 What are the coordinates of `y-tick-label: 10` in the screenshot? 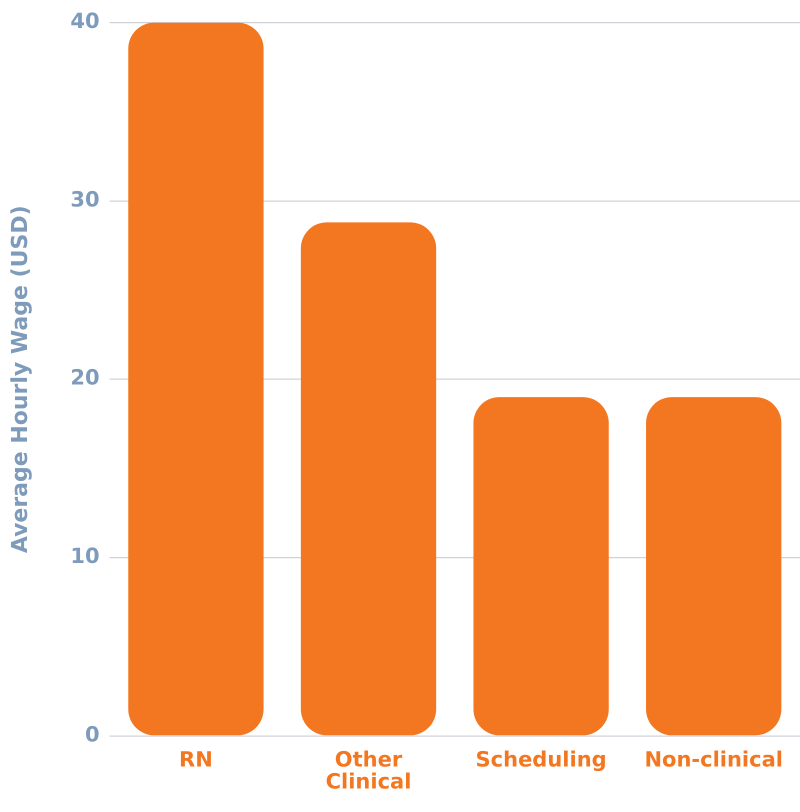 It's located at (85, 556).